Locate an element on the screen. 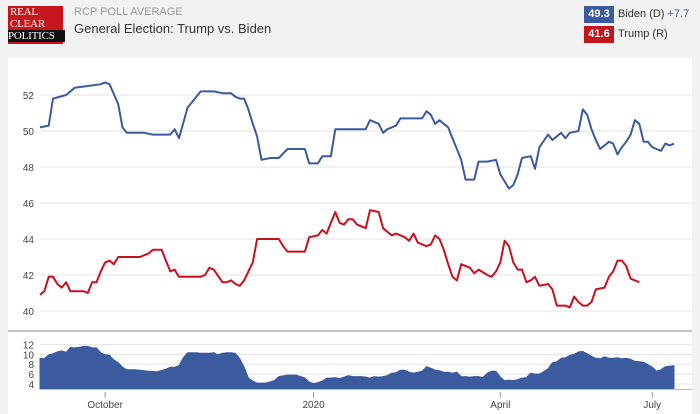  logo-line-3: POLITICS is located at coordinates (36, 36).